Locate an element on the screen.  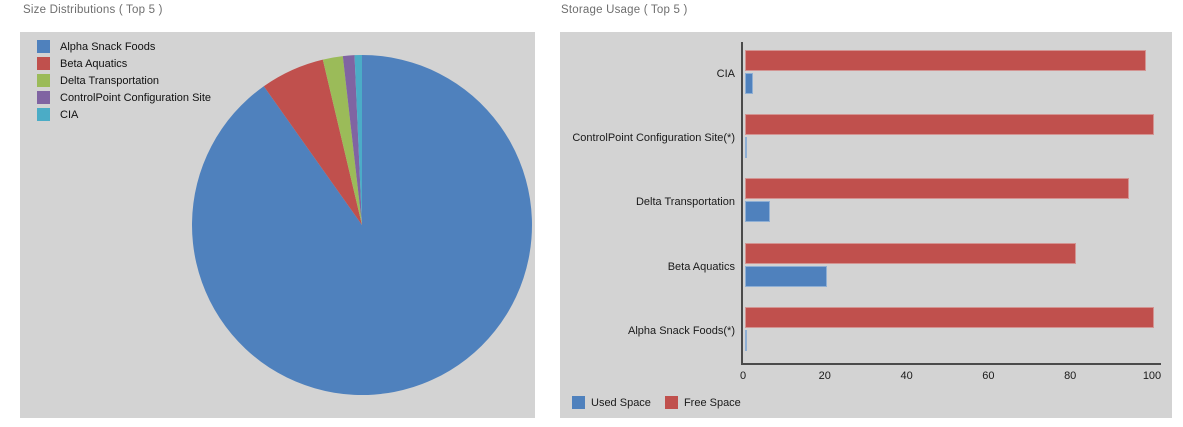
pie-legend-item-delta-transportation: Delta Transportation is located at coordinates (124, 81).